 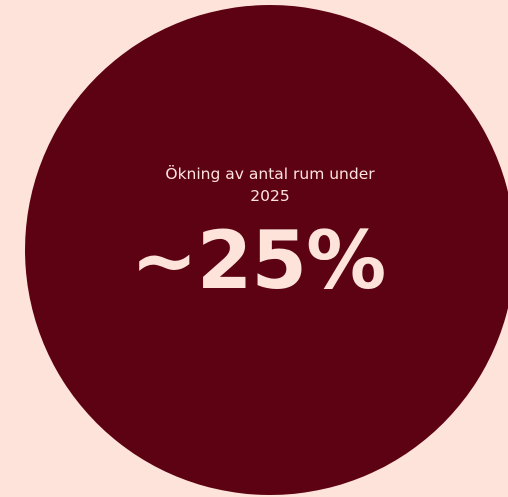 I want to click on stat-label: Ökning av antal rum under 2025, so click(x=270, y=185).